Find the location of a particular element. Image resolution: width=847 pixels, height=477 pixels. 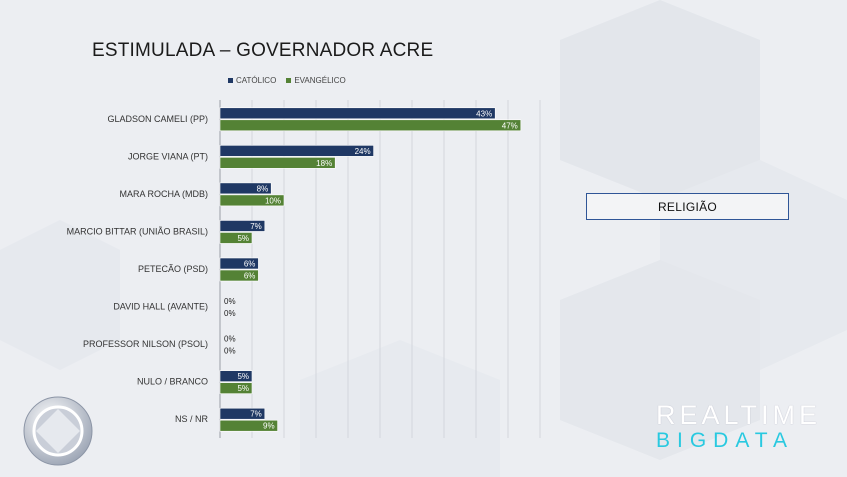

brand-line2: BIGDATA is located at coordinates (725, 440).